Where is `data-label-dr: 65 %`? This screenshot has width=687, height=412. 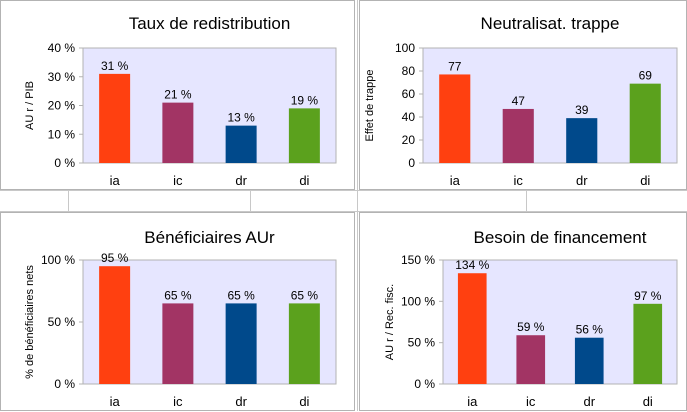
data-label-dr: 65 % is located at coordinates (241, 295).